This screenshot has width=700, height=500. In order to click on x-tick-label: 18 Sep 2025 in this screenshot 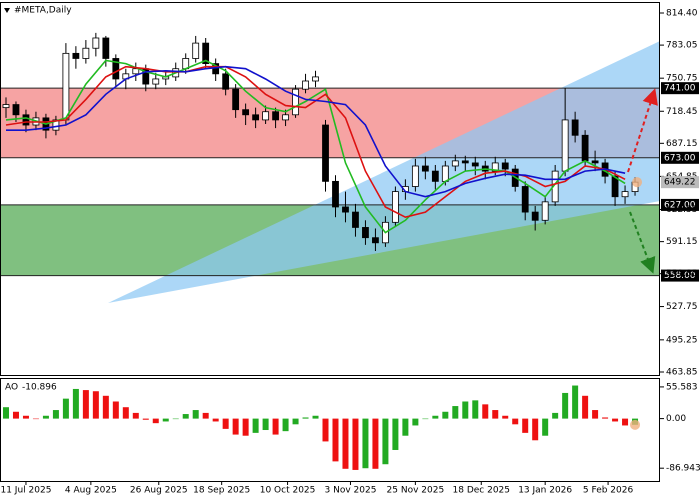, I will do `click(221, 491)`.